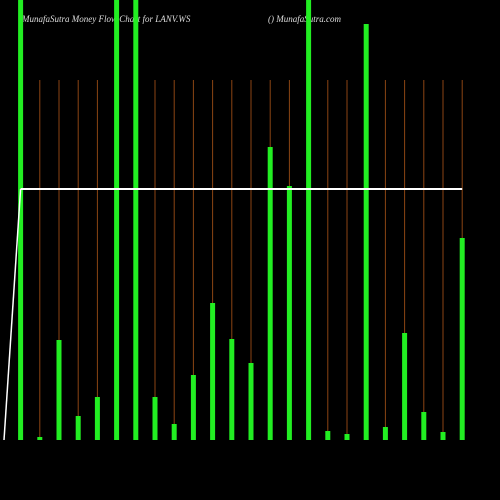 The image size is (500, 500). I want to click on chart-subtitle: () MunafaSutra.com, so click(304, 19).